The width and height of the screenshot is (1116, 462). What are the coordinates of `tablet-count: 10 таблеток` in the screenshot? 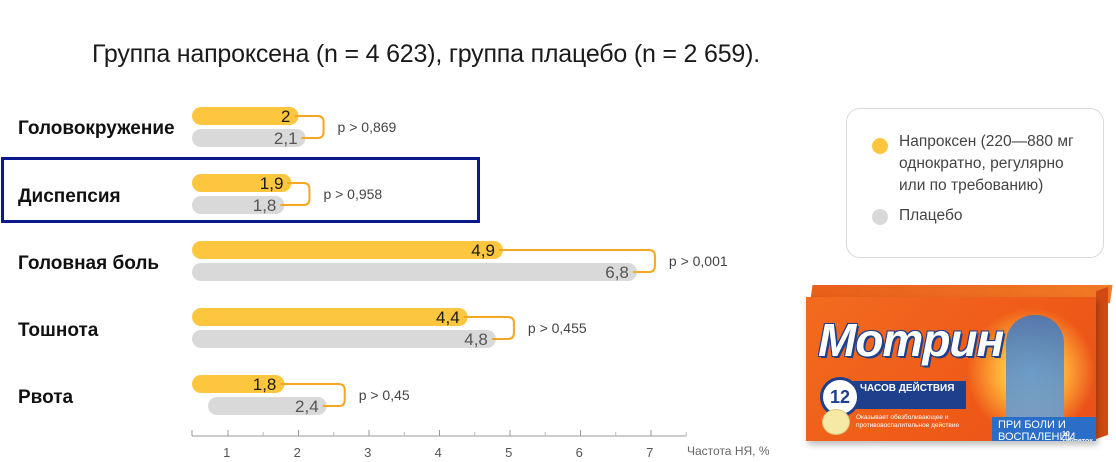 It's located at (1077, 436).